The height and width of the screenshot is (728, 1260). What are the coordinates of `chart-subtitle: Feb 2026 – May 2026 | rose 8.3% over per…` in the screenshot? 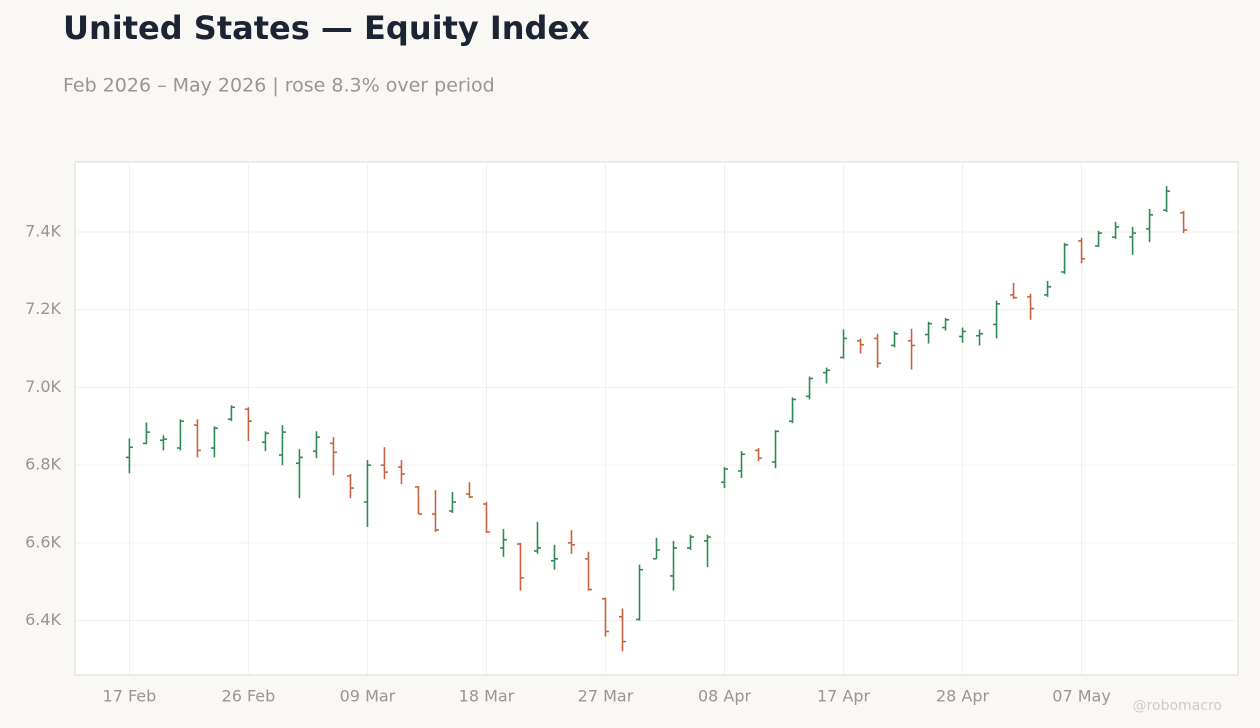 It's located at (279, 86).